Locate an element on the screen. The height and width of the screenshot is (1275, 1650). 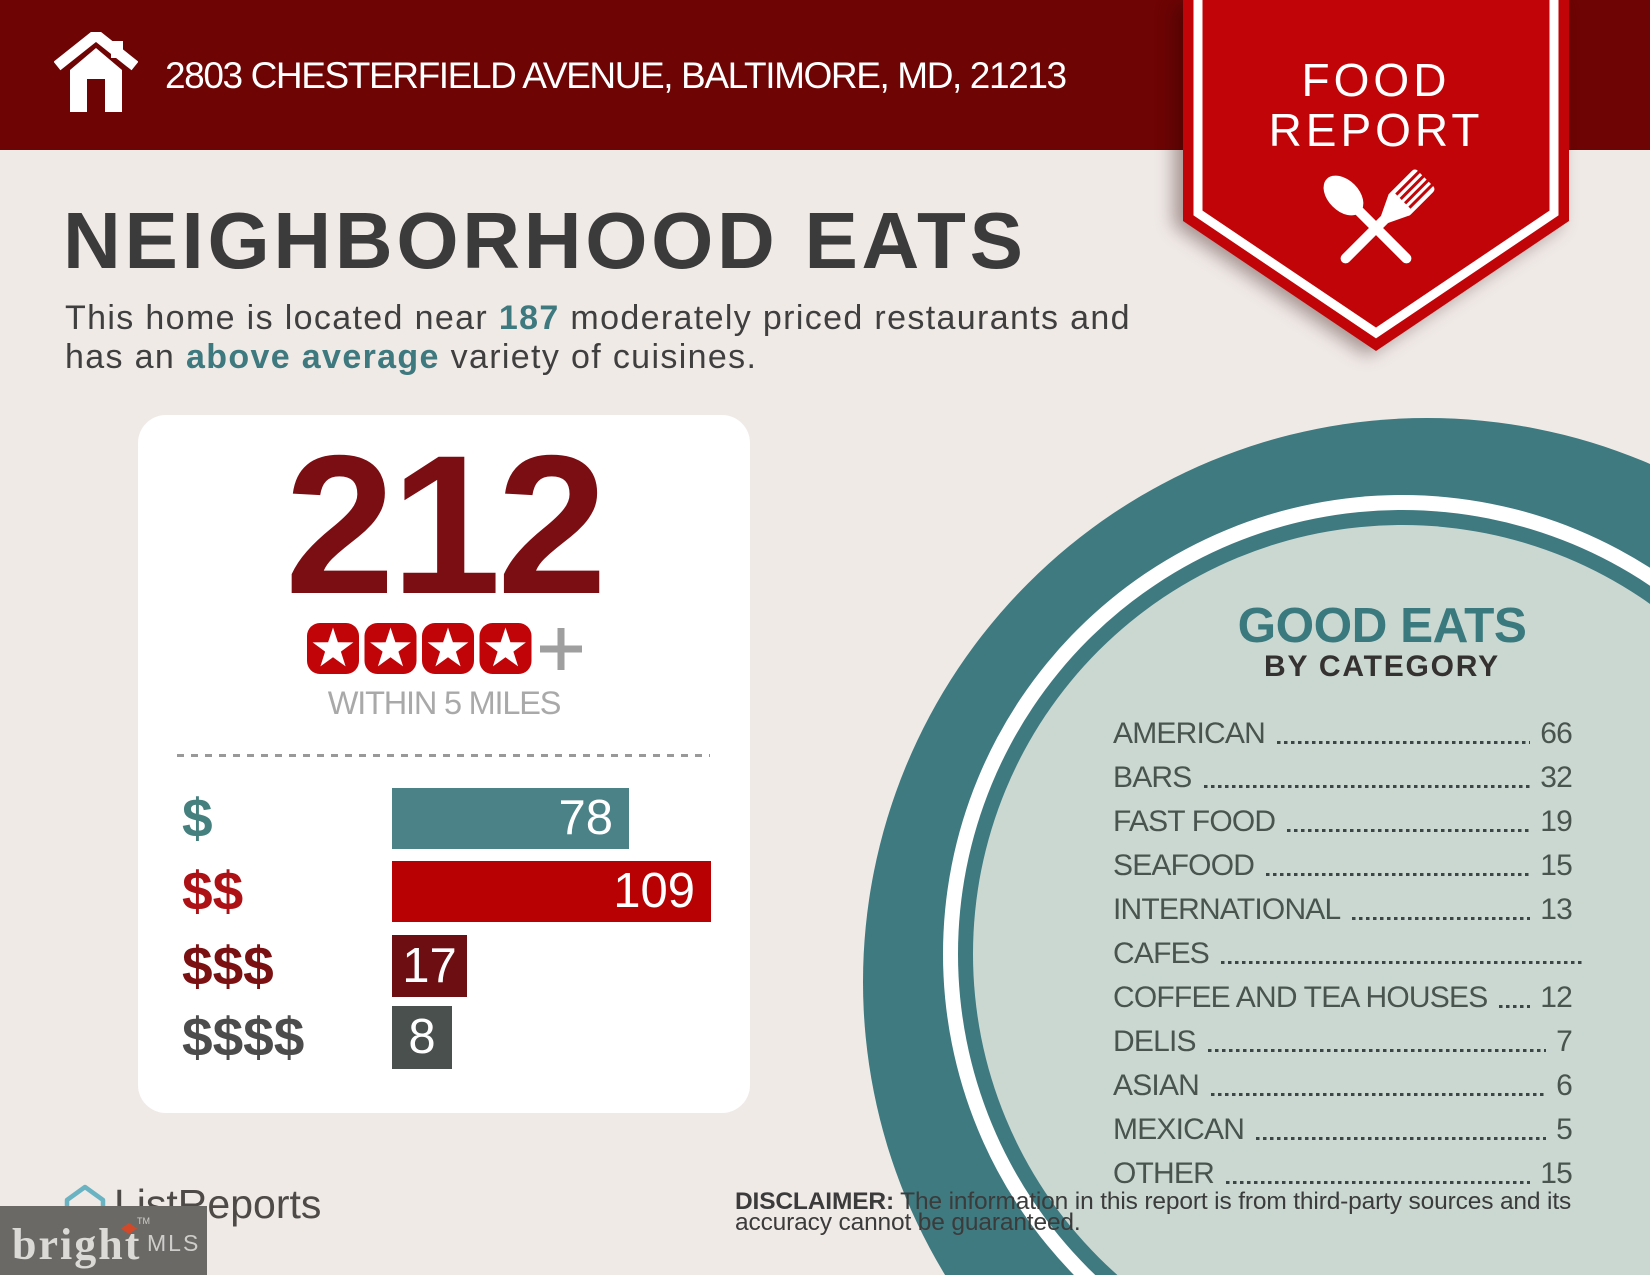
svg-text: REPORT is located at coordinates (1376, 130).